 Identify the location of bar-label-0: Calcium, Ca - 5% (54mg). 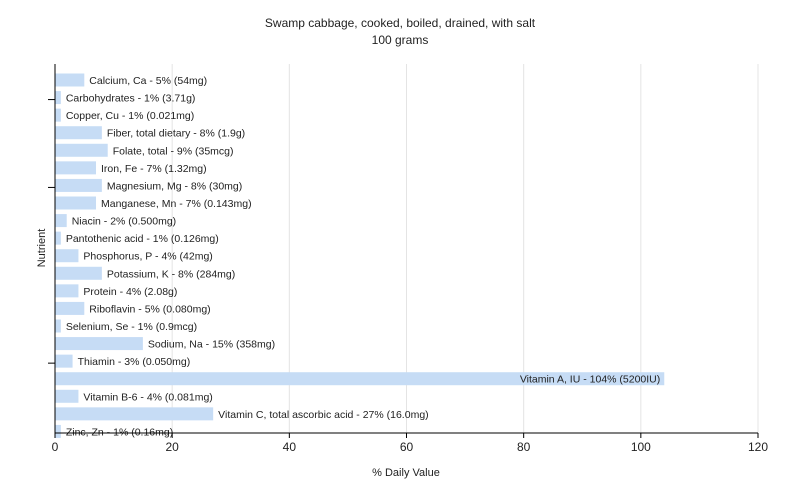
(148, 81).